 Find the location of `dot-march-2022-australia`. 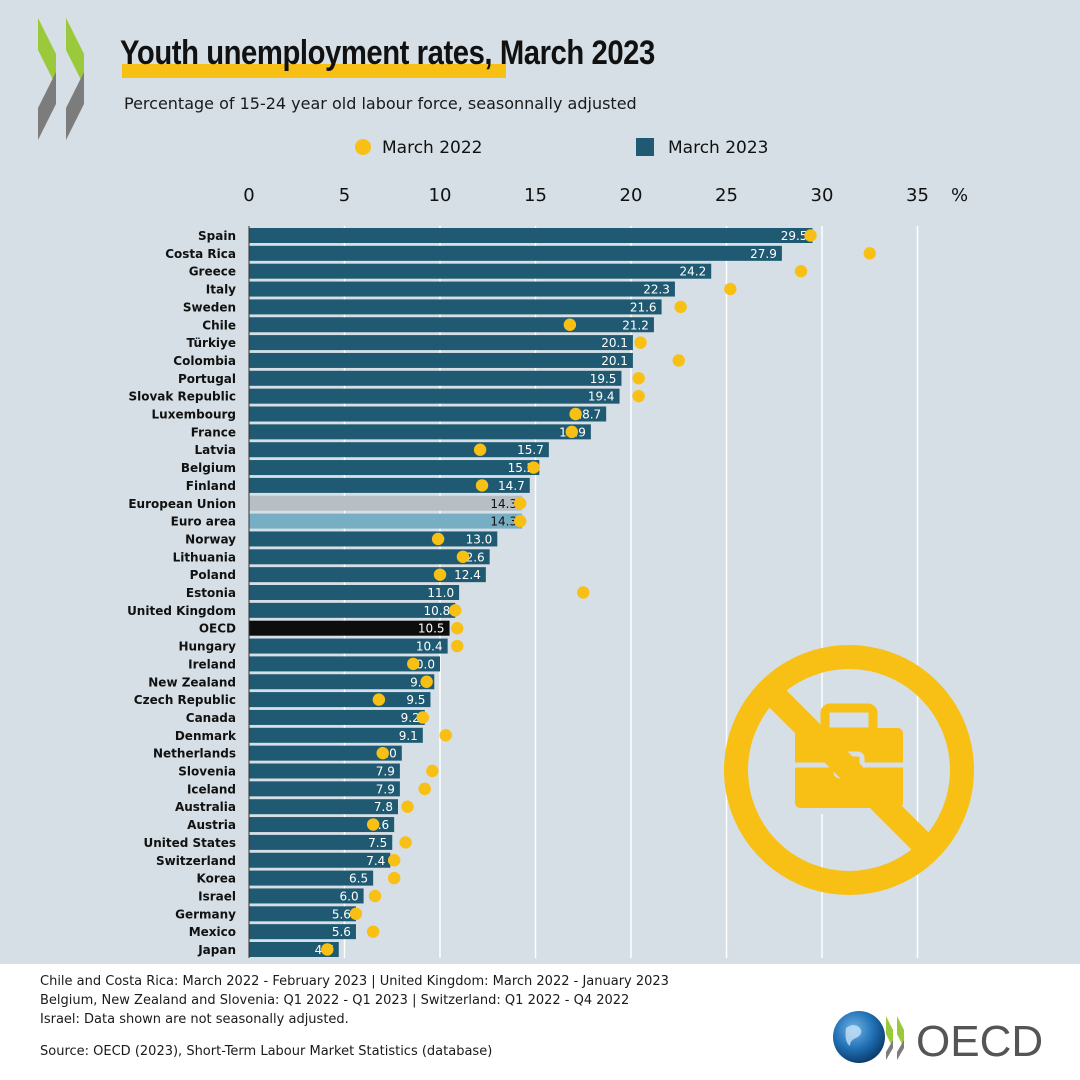

dot-march-2022-australia is located at coordinates (407, 806).